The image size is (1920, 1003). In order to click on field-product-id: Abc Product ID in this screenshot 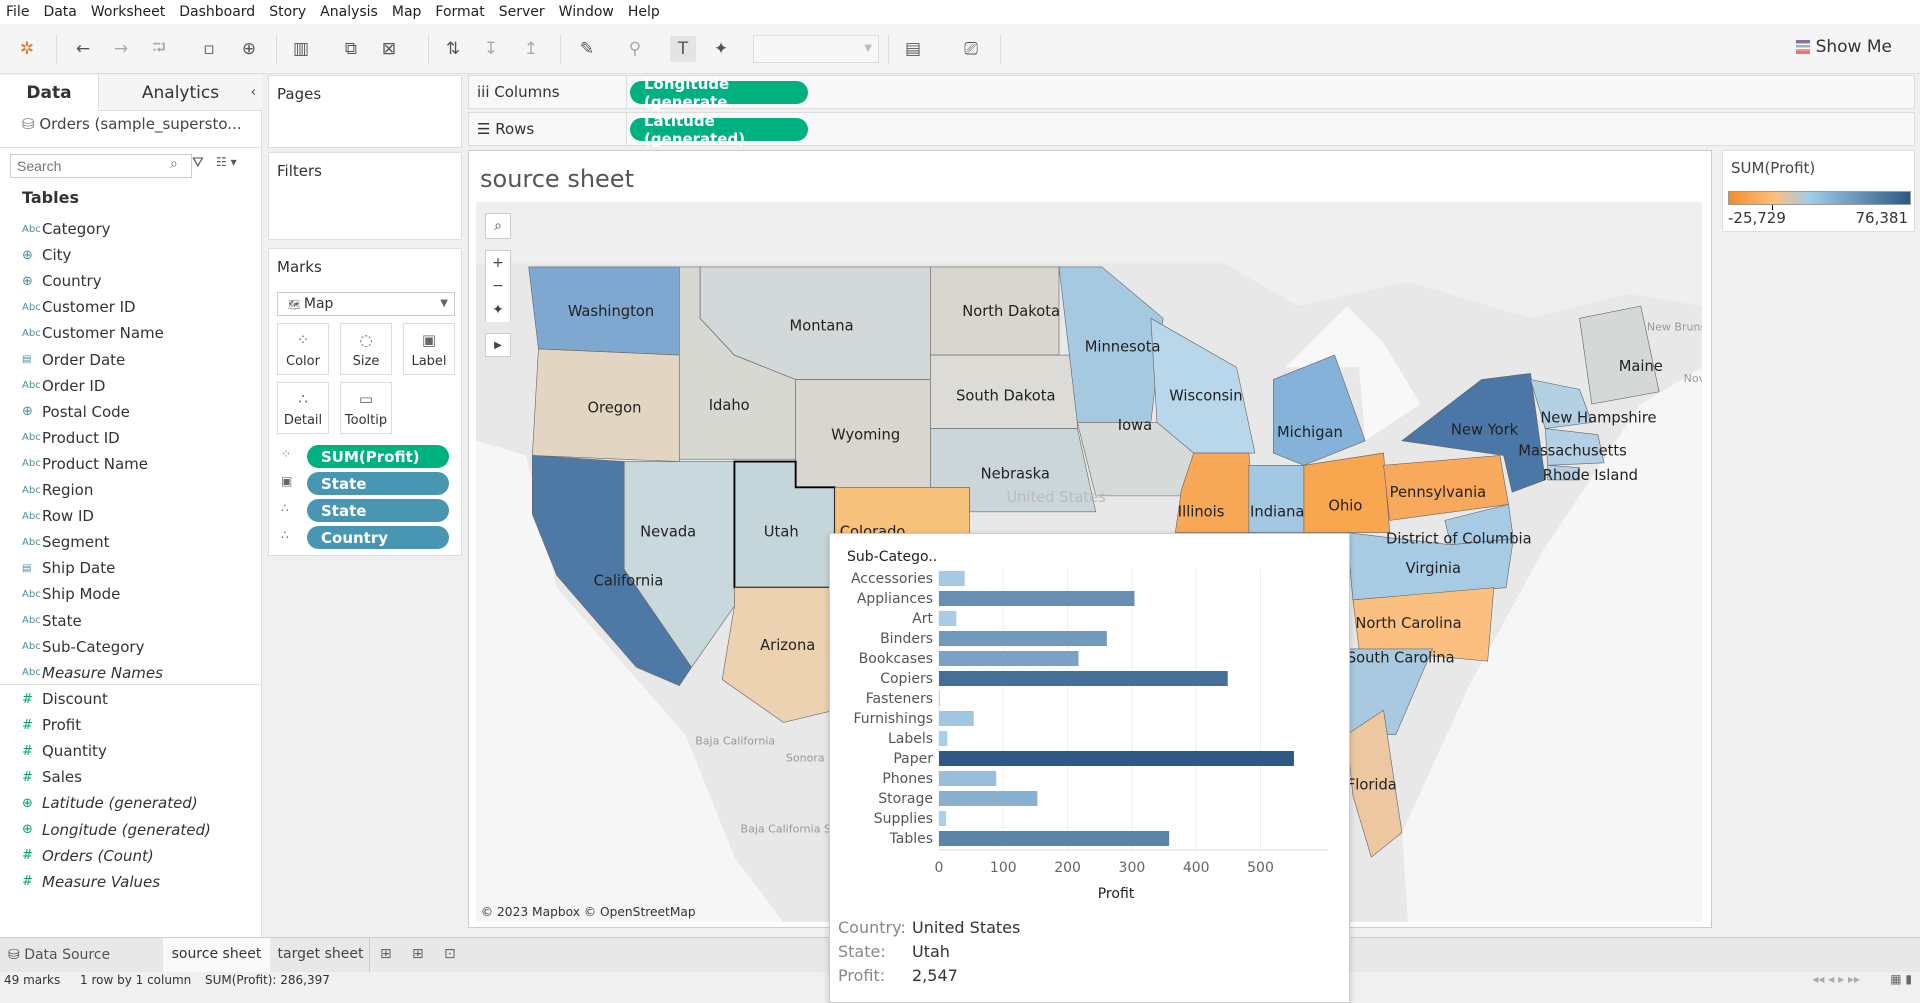, I will do `click(71, 438)`.